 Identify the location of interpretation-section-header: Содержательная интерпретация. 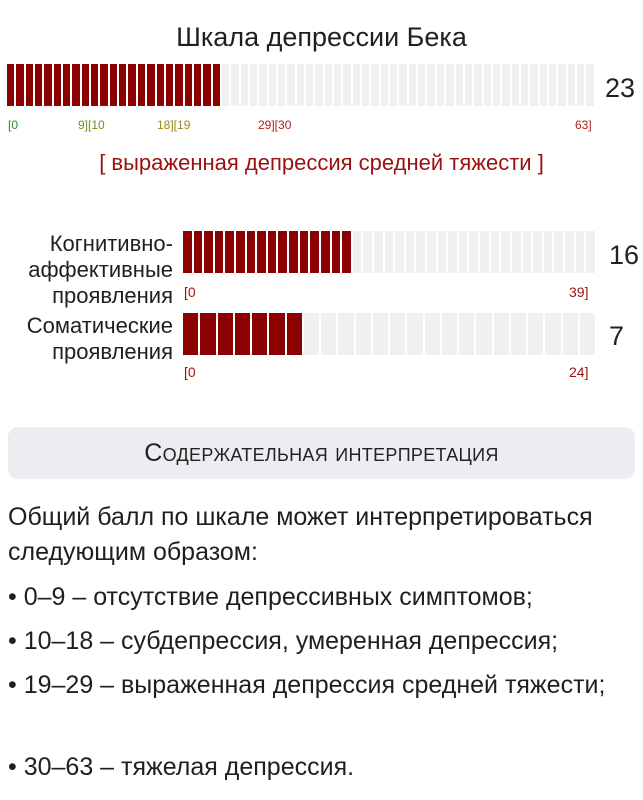
(321, 453).